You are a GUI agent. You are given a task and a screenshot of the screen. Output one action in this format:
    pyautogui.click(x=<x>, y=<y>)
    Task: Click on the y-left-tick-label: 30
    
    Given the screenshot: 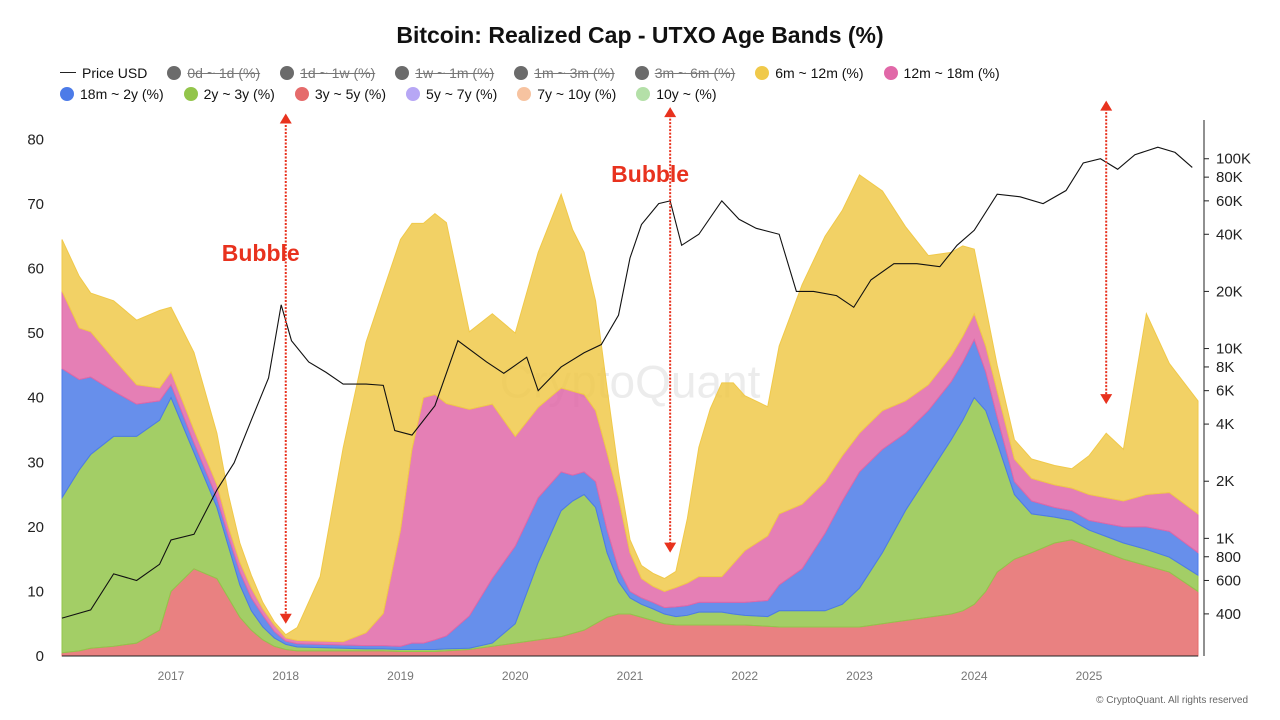 What is the action you would take?
    pyautogui.click(x=35, y=462)
    